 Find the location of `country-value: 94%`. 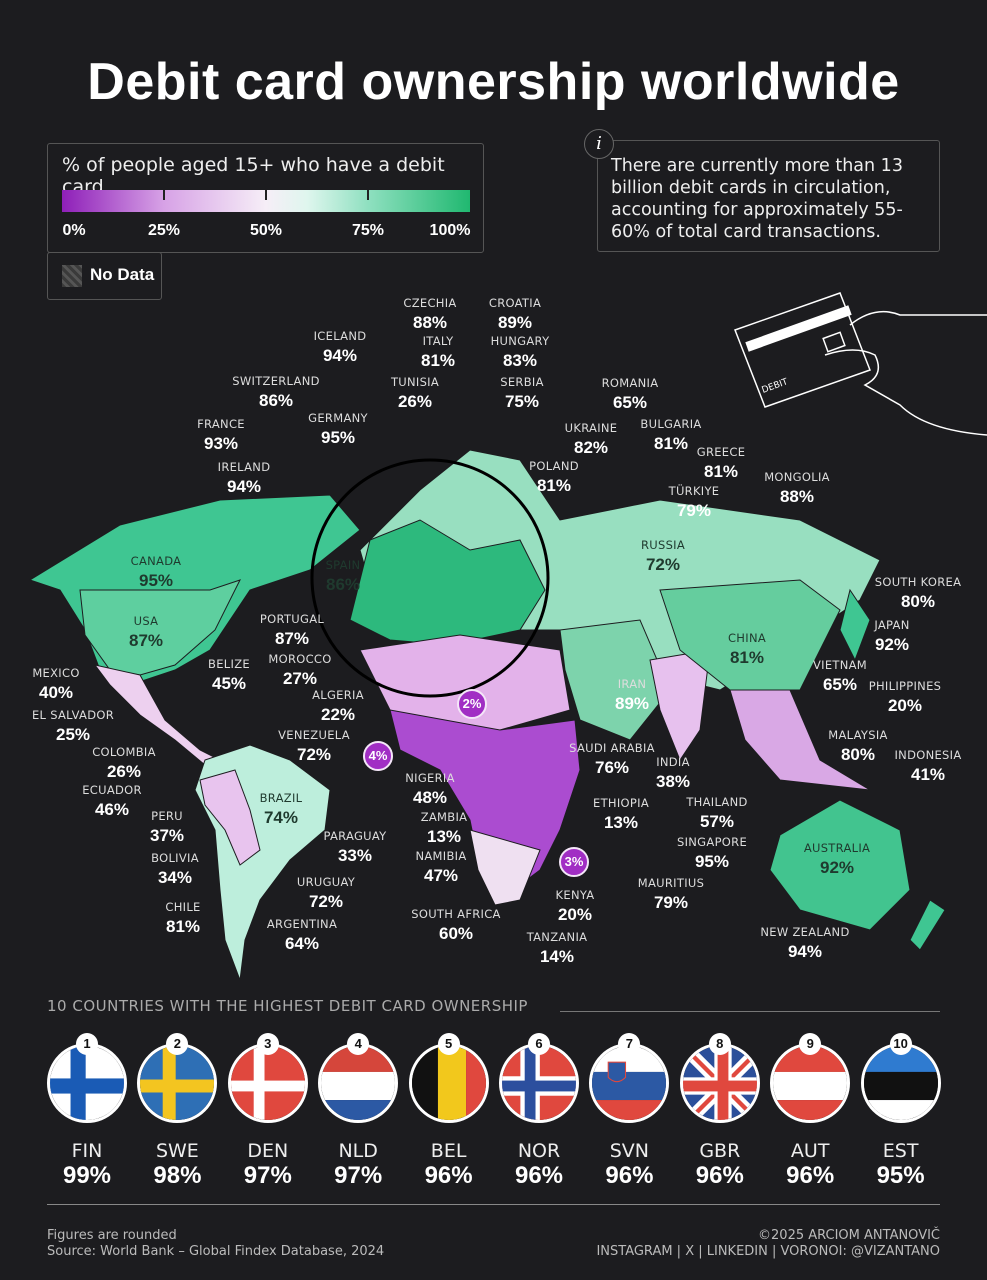

country-value: 94% is located at coordinates (805, 951).